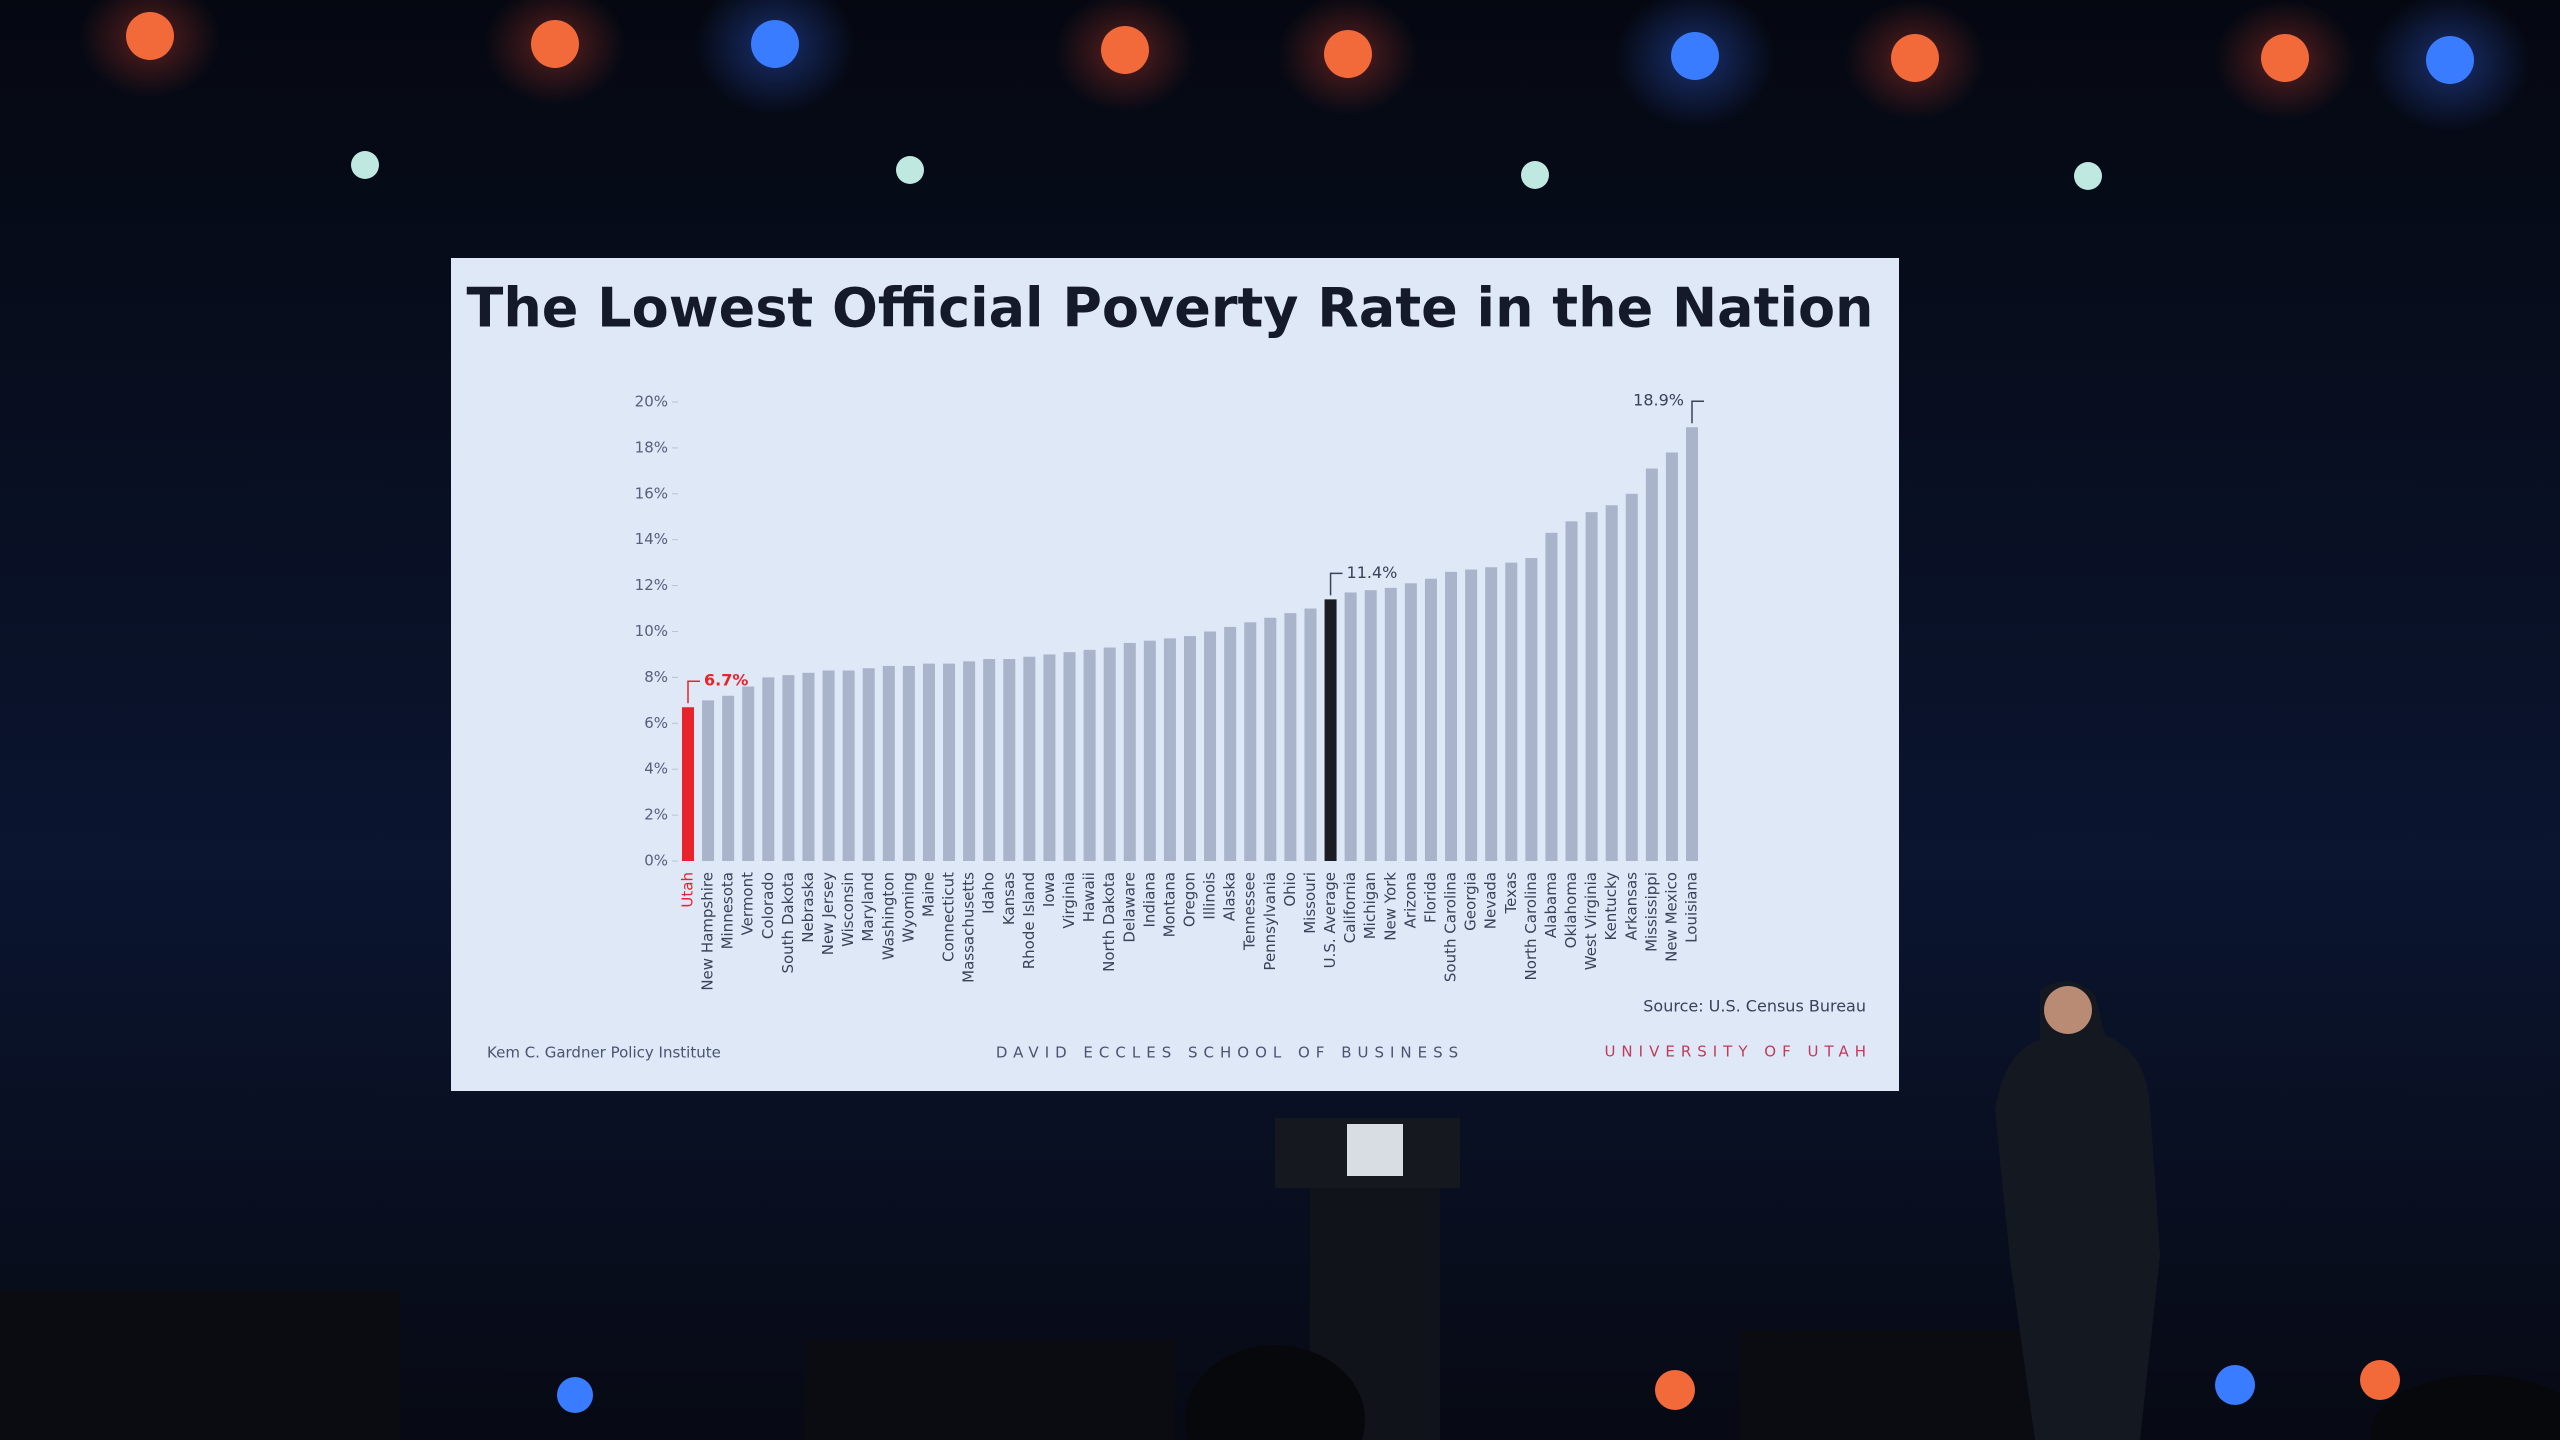  Describe the element at coordinates (726, 680) in the screenshot. I see `value-label: 6.7%` at that location.